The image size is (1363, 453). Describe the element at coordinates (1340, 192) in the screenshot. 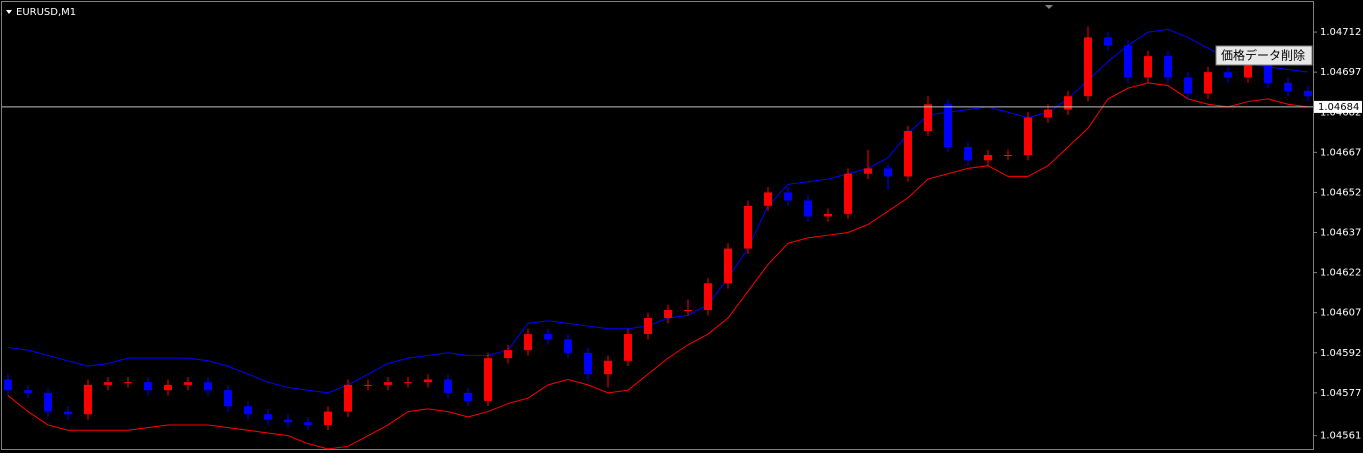

I see `y-tick-label: 1.04652` at that location.